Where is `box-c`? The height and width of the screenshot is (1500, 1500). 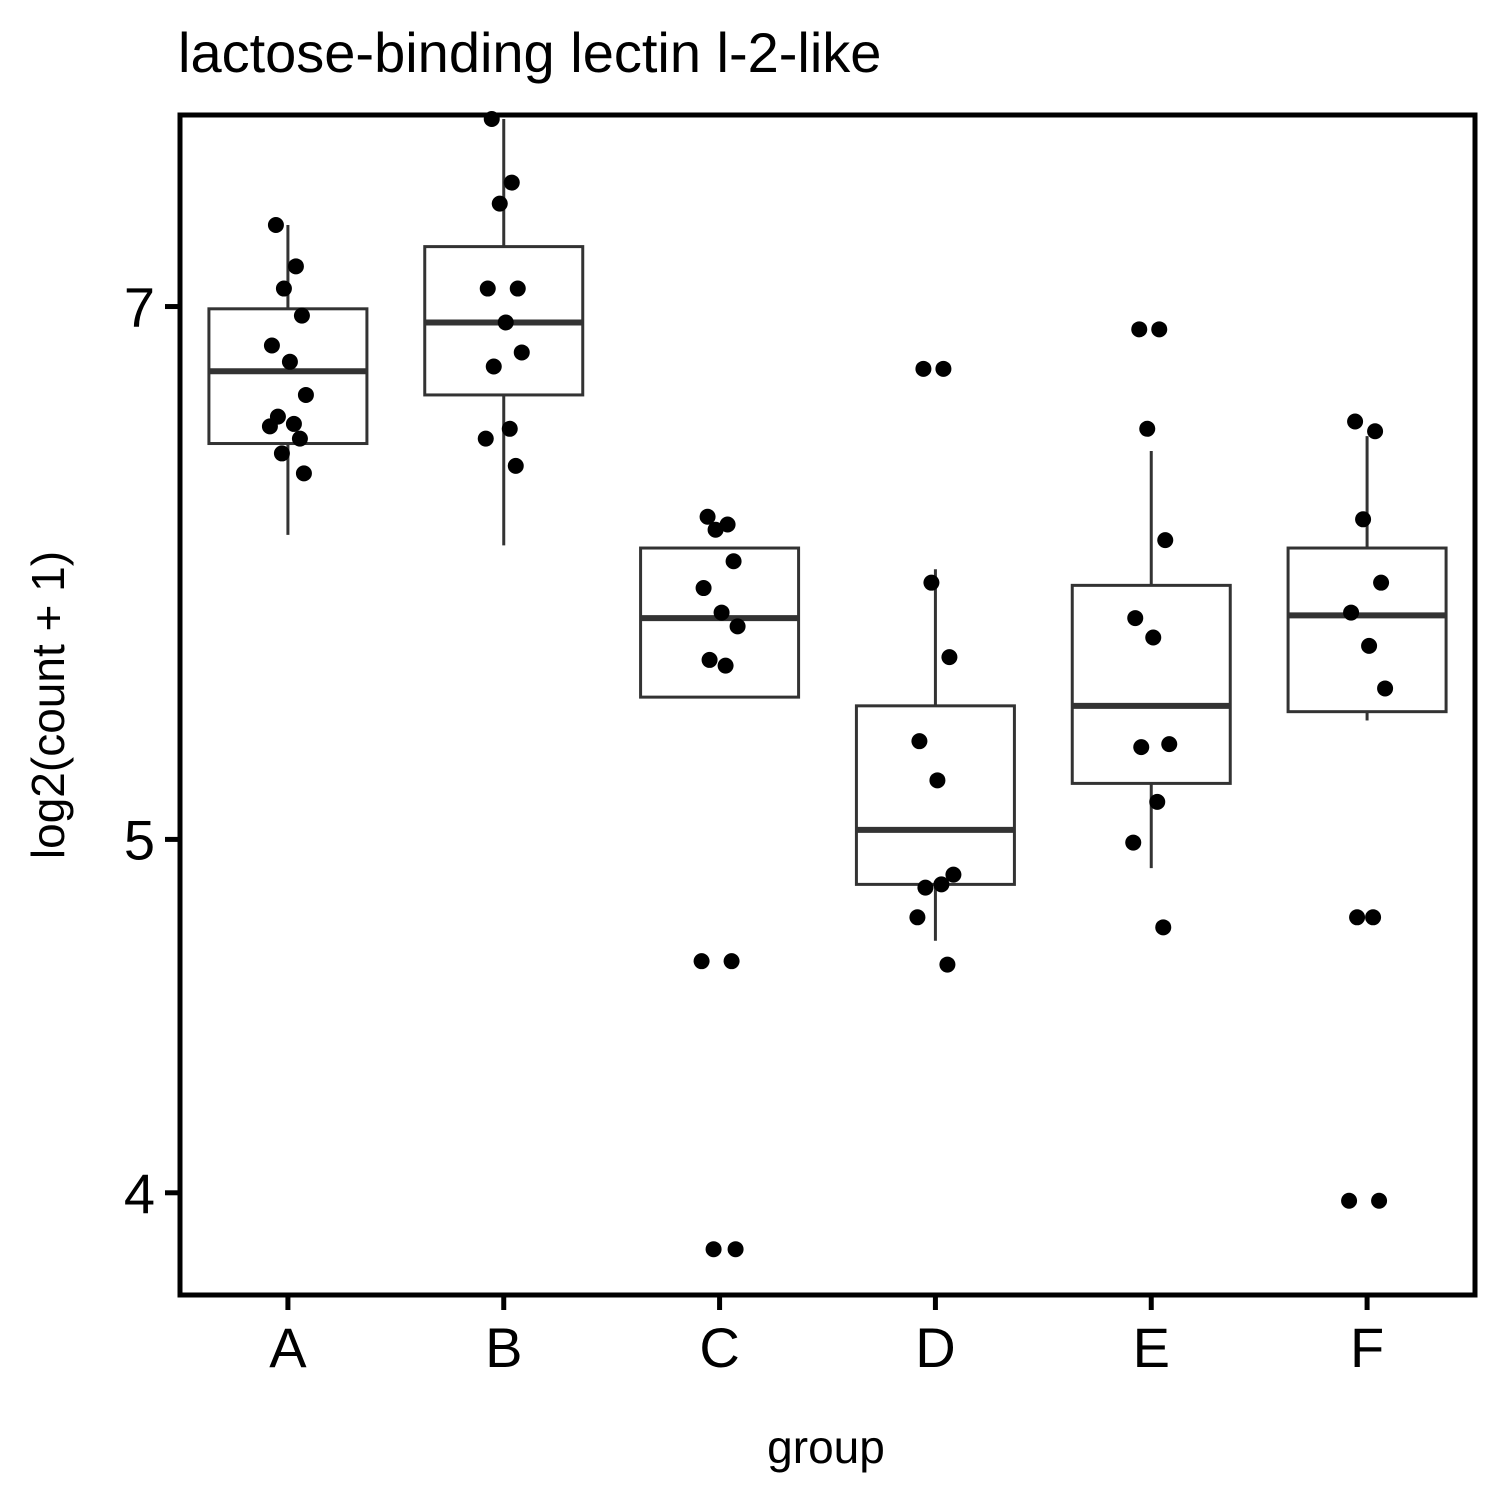
box-c is located at coordinates (720, 622).